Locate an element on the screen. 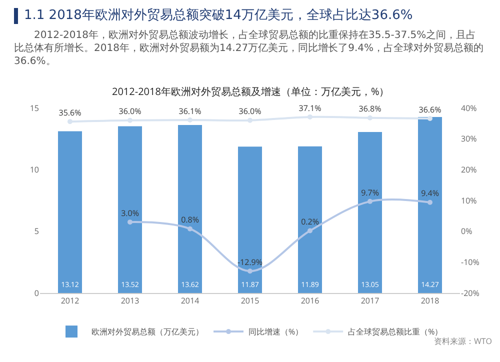 This screenshot has height=362, width=500. x-tick-label: 2017 is located at coordinates (370, 301).